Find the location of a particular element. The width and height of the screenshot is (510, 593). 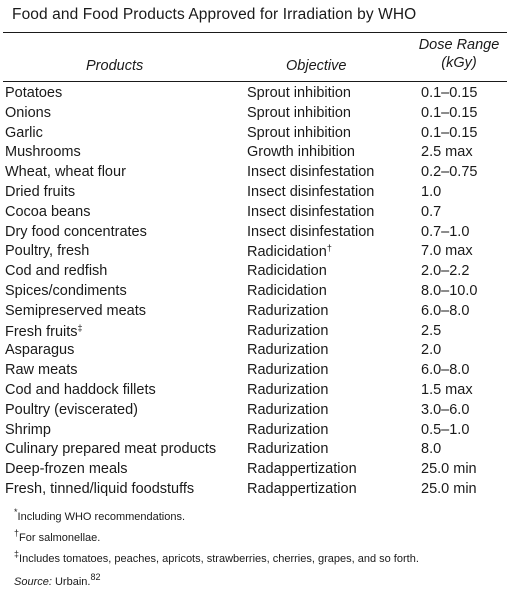

product-cell: Spices/condiments is located at coordinates (66, 291).